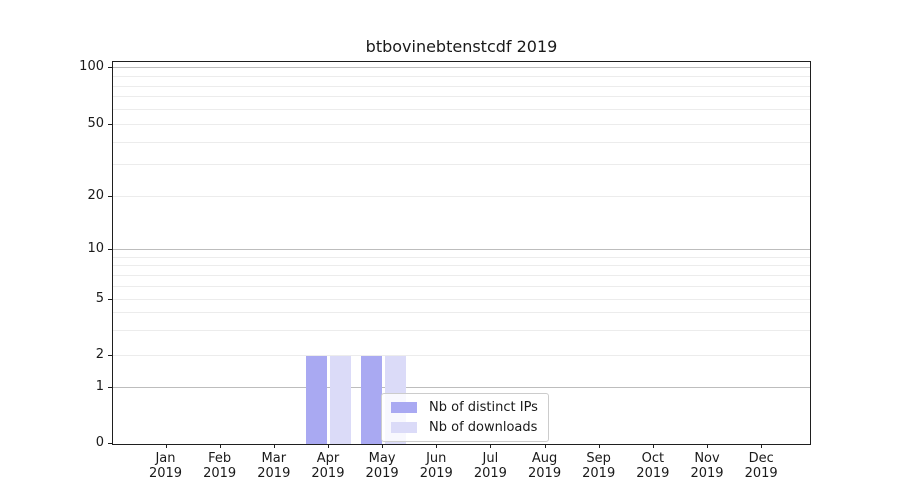 The image size is (900, 500). I want to click on x-axis-tick-label: Jul 2019, so click(490, 466).